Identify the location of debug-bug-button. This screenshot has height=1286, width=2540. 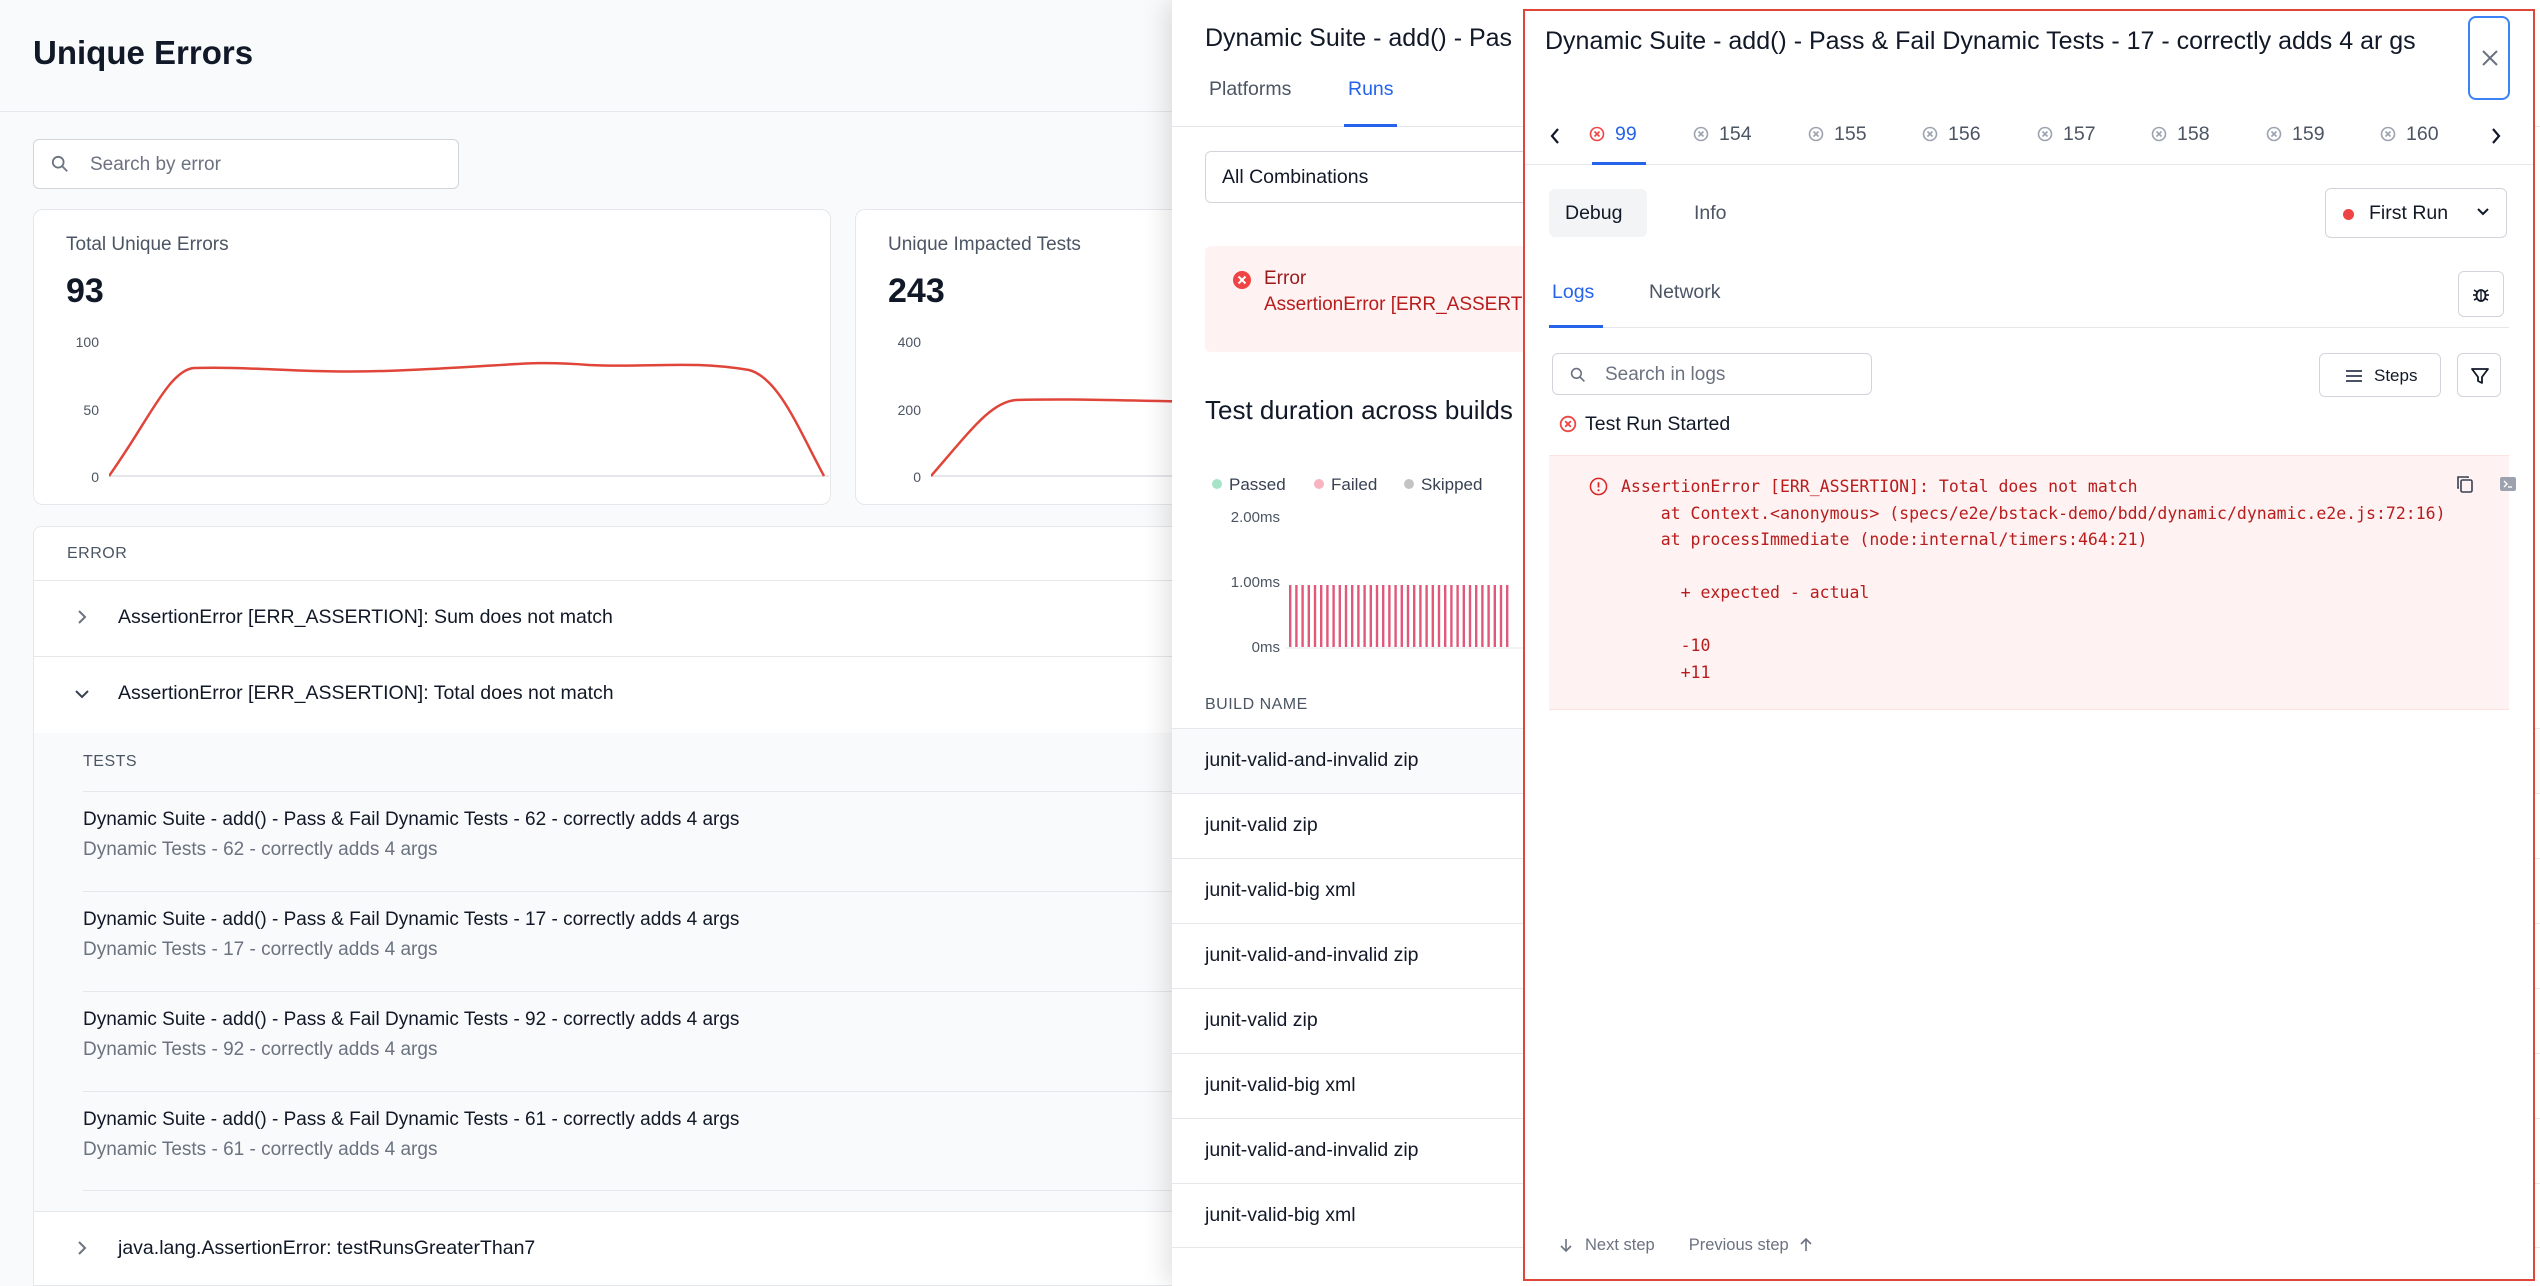
(2481, 294).